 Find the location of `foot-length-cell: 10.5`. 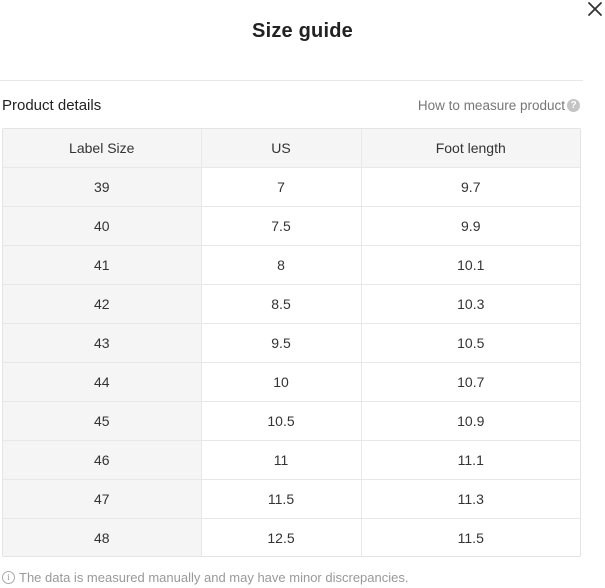

foot-length-cell: 10.5 is located at coordinates (470, 343).